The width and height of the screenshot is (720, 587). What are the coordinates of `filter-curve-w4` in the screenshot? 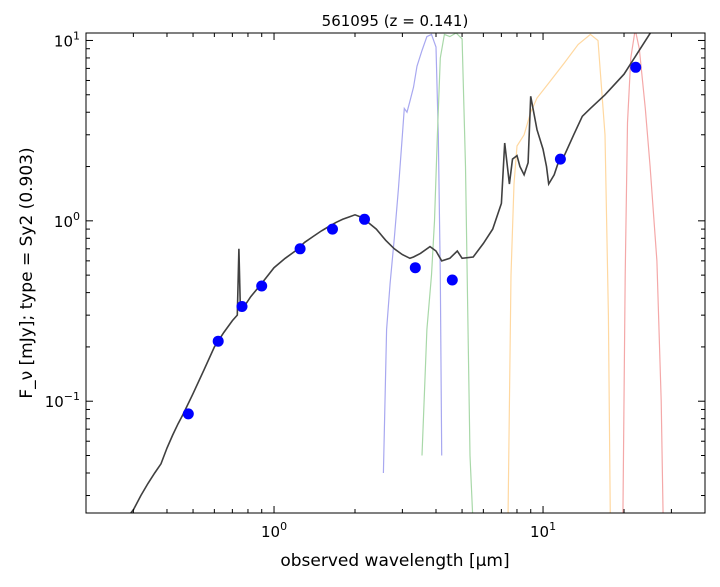 It's located at (643, 273).